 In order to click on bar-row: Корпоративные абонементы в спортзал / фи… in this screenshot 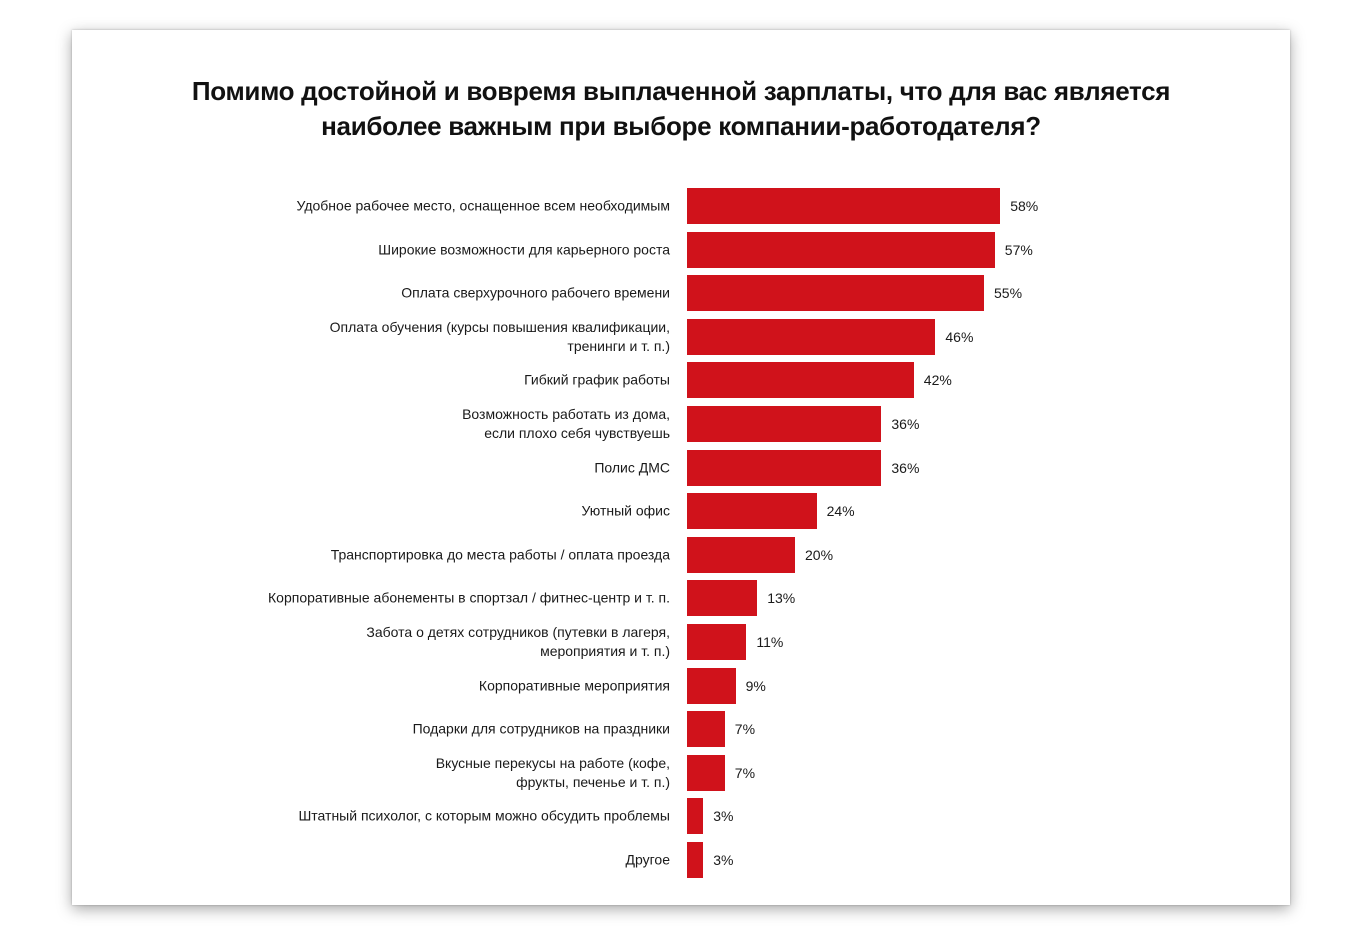, I will do `click(681, 598)`.